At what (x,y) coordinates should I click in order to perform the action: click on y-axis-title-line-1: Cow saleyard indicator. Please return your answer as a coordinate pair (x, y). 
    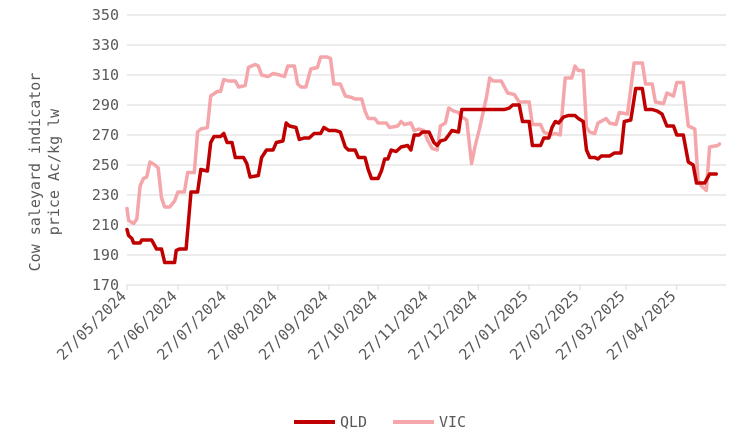
    Looking at the image, I should click on (35, 172).